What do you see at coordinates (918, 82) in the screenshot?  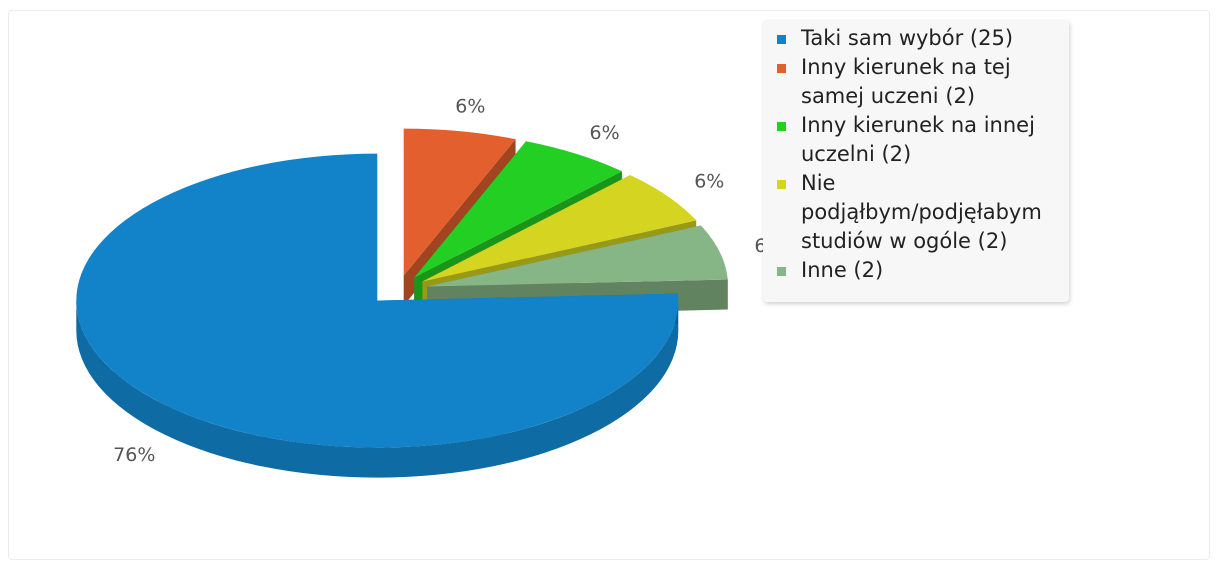 I see `legend-item: Inny kierunek na tej samej uczeni (2)` at bounding box center [918, 82].